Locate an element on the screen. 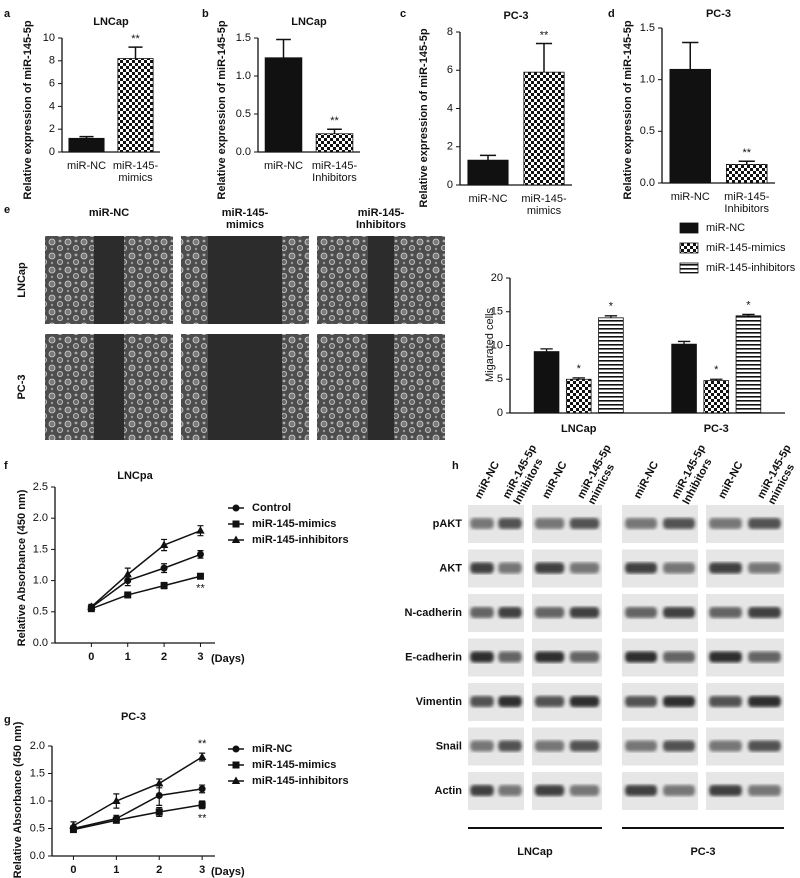 The height and width of the screenshot is (878, 800). x-tick-label: miR-145-mimics is located at coordinates (544, 205).